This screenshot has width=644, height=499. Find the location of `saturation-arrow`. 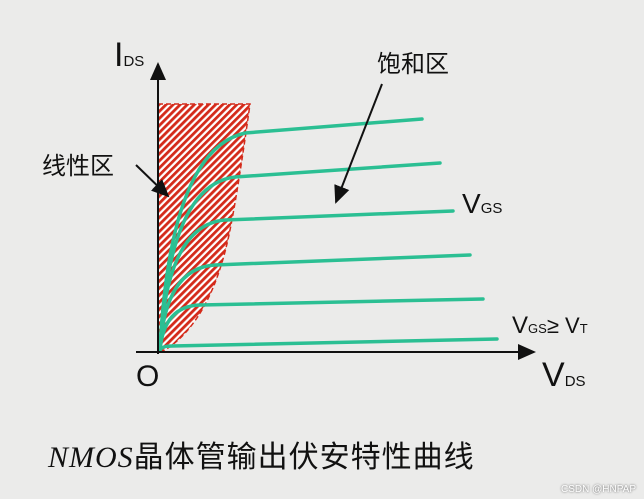

saturation-arrow is located at coordinates (358, 143).